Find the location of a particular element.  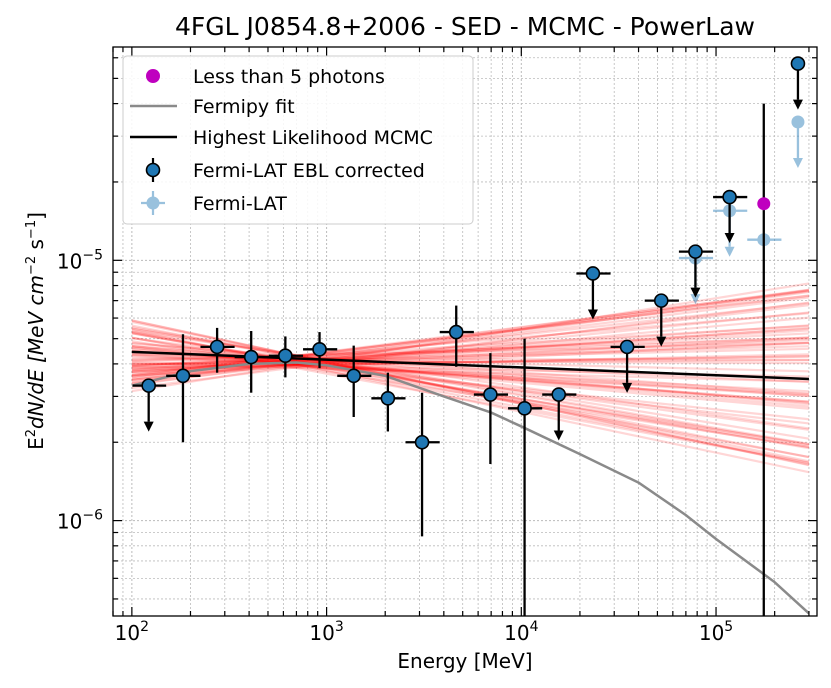

x-tick-label: 10³ is located at coordinates (326, 632).